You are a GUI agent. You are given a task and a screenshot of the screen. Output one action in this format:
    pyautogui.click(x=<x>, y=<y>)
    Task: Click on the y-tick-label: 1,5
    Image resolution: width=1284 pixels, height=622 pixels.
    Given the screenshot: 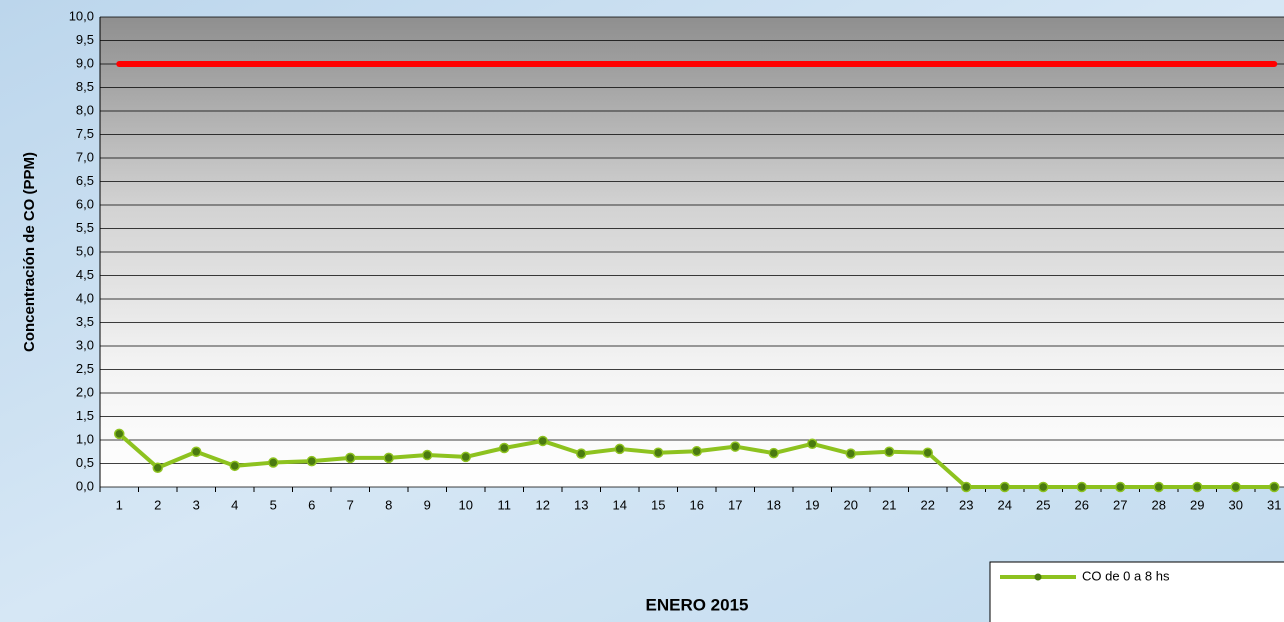 What is the action you would take?
    pyautogui.click(x=85, y=415)
    